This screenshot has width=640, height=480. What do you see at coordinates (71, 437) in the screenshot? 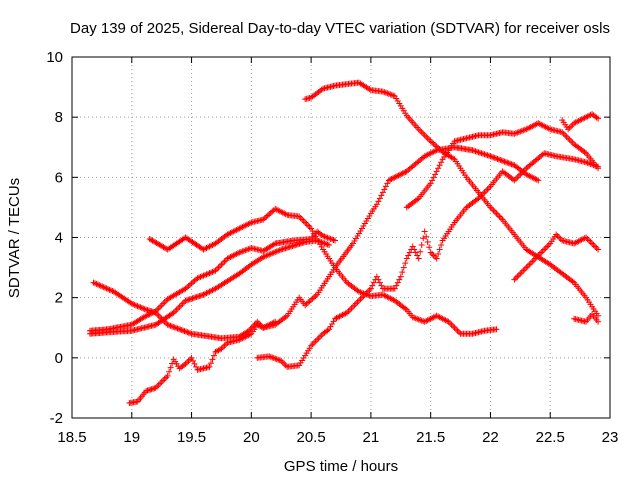
I see `x-tick-label: 18.5` at bounding box center [71, 437].